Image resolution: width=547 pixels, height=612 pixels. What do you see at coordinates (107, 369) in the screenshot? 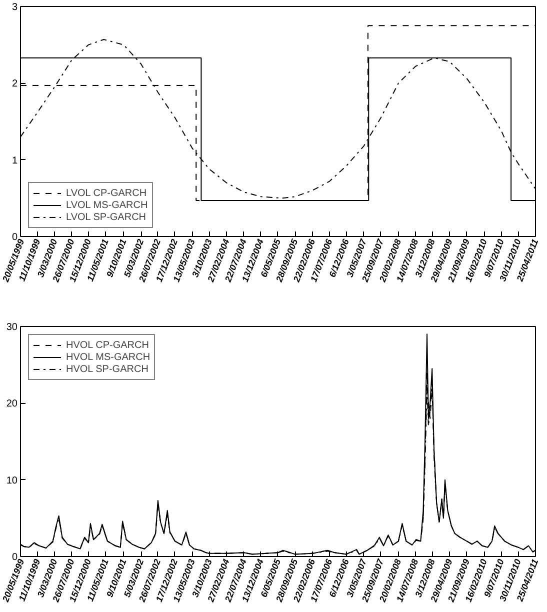
I see `legend-label: HVOL SP-GARCH` at bounding box center [107, 369].